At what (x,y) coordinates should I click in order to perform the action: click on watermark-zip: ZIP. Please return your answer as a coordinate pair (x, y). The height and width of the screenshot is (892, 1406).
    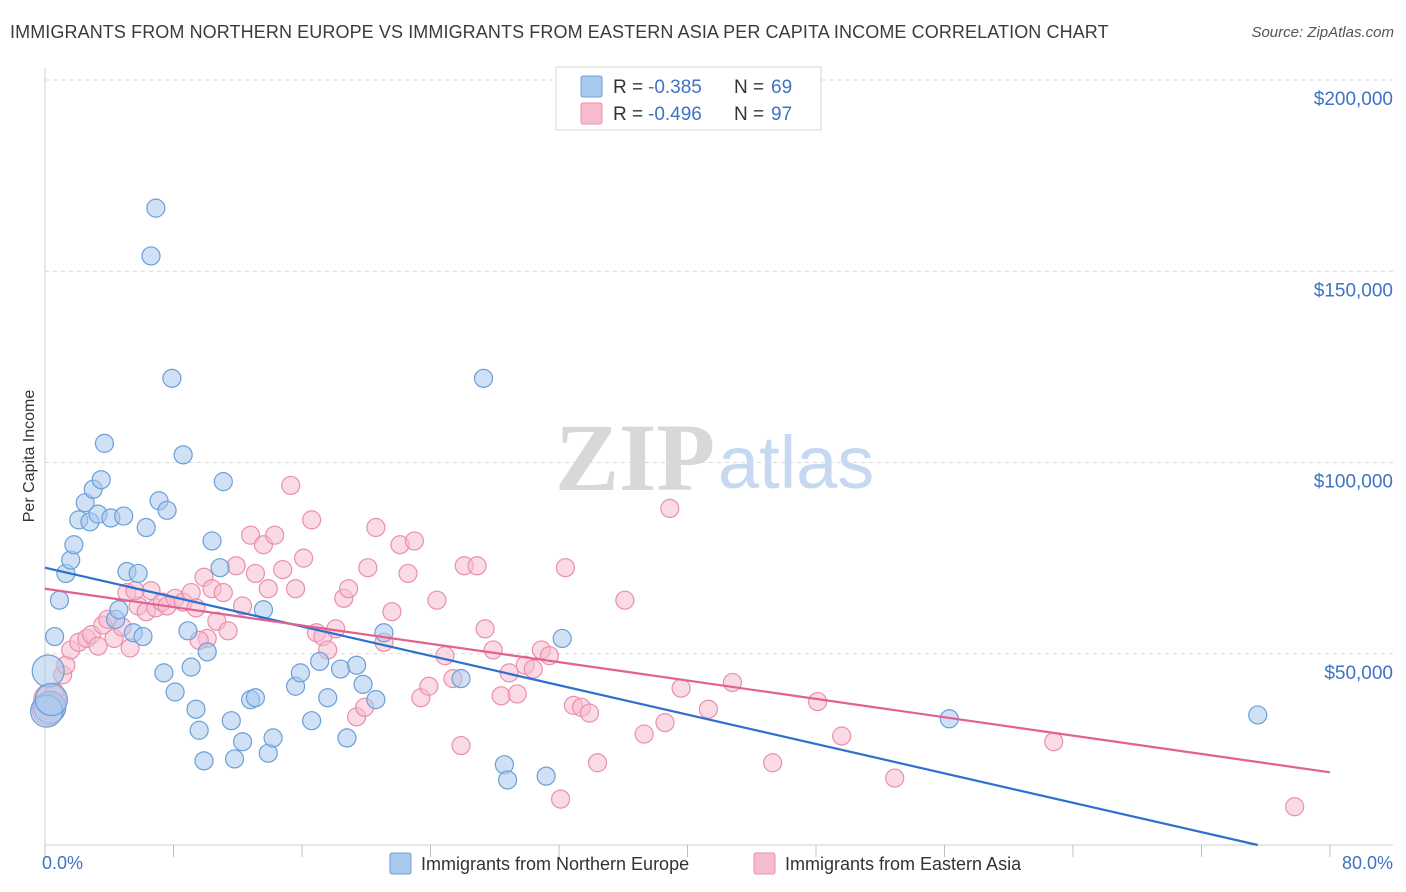
    Looking at the image, I should click on (635, 457).